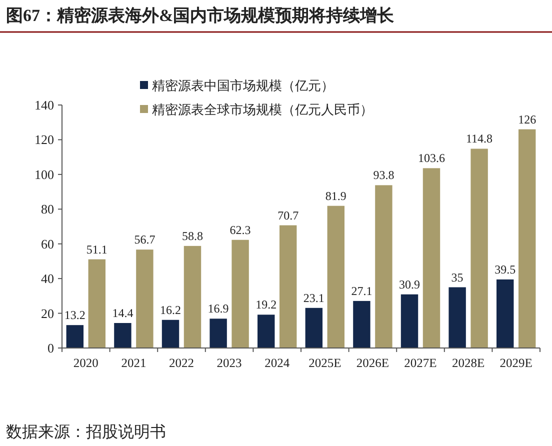 This screenshot has height=446, width=552. I want to click on data-label: 35, so click(457, 277).